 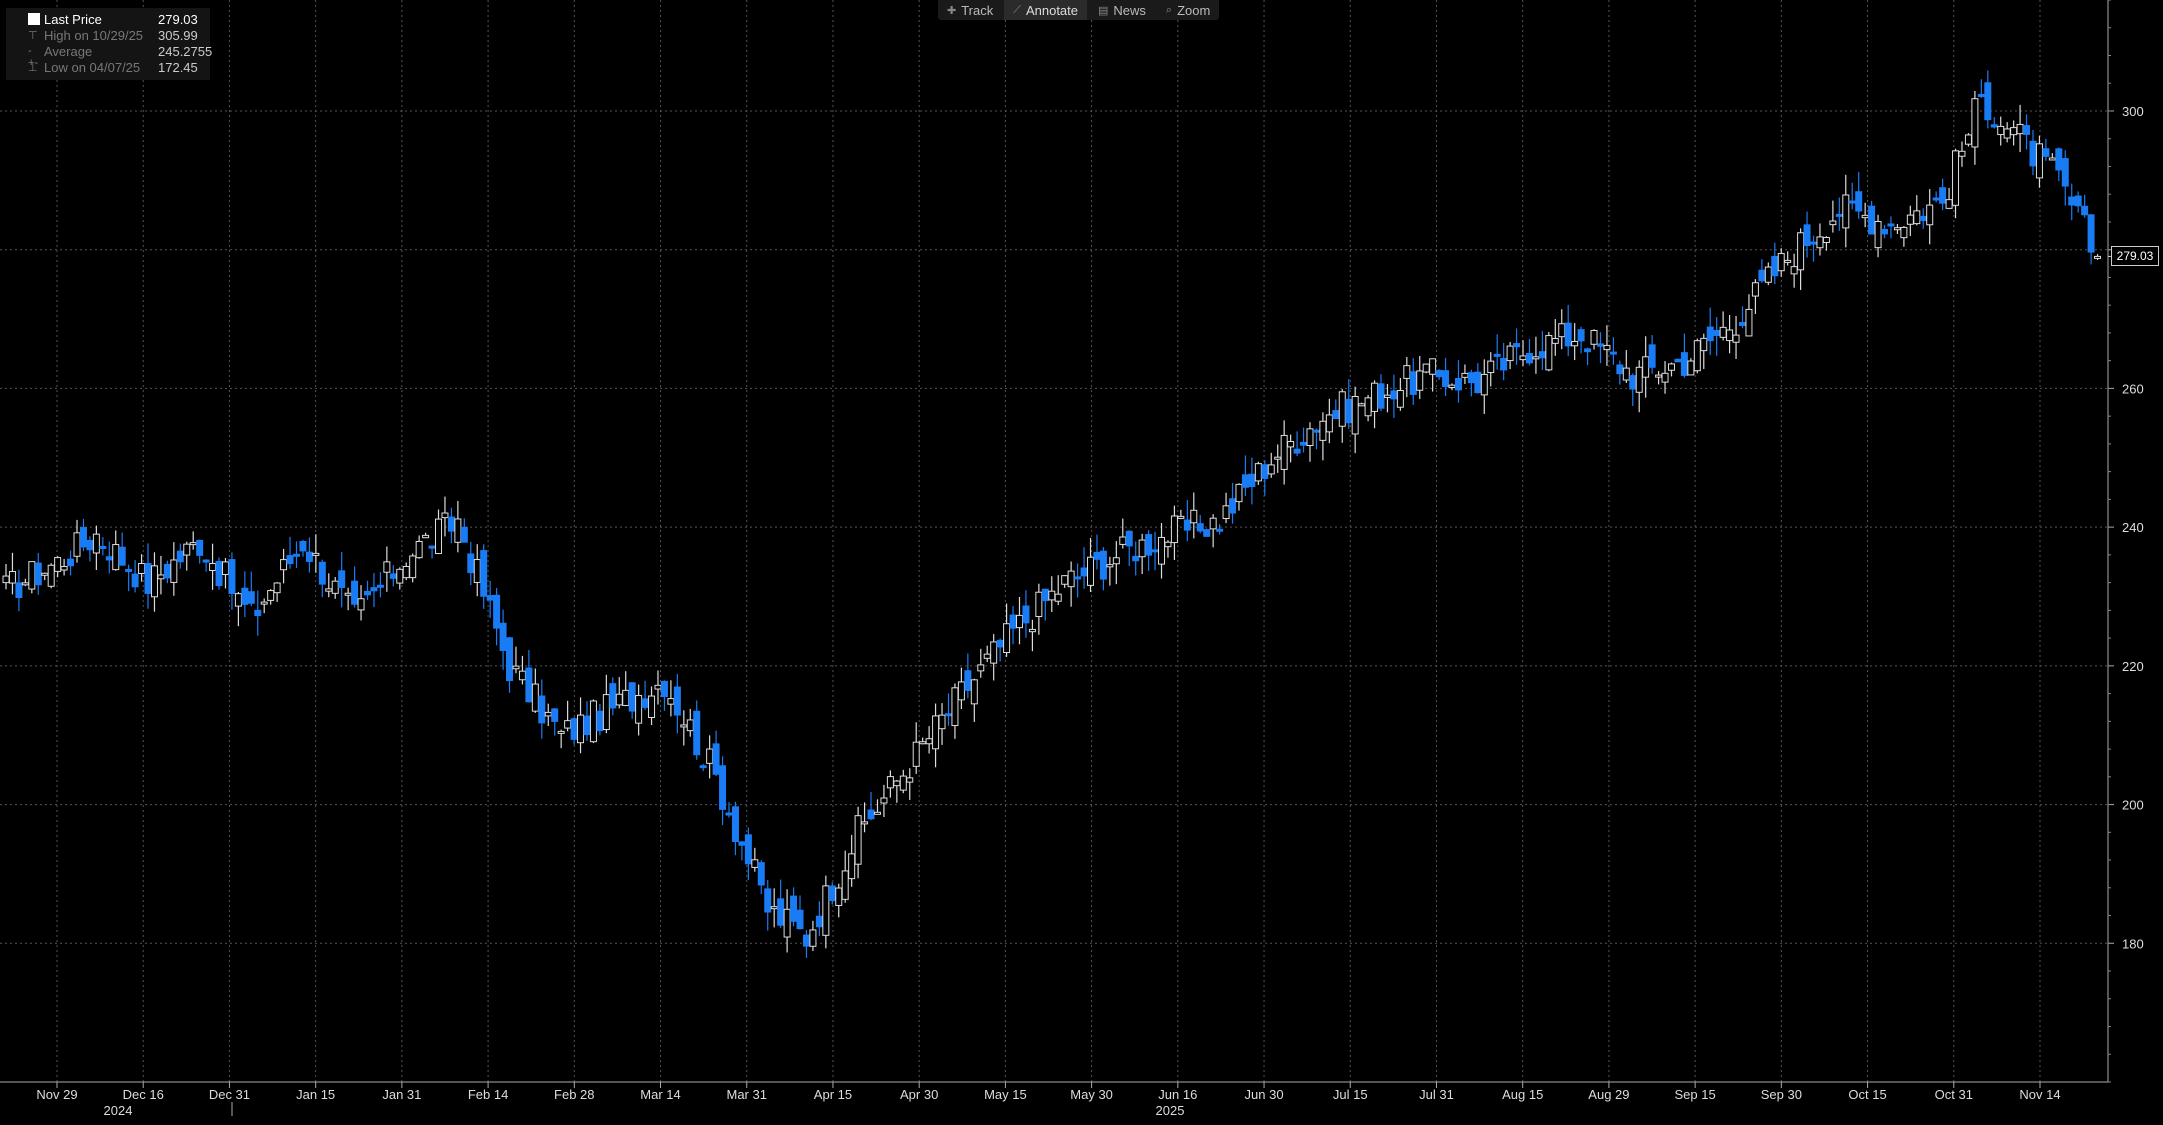 I want to click on news-button: ▤ News, so click(x=1122, y=10).